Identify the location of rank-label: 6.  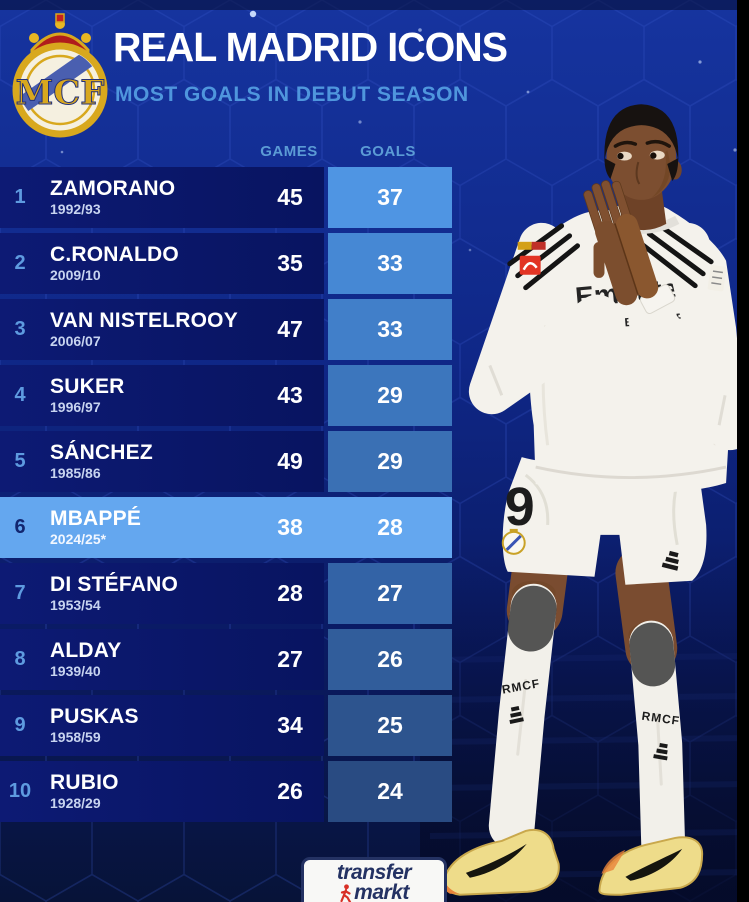
(20, 527).